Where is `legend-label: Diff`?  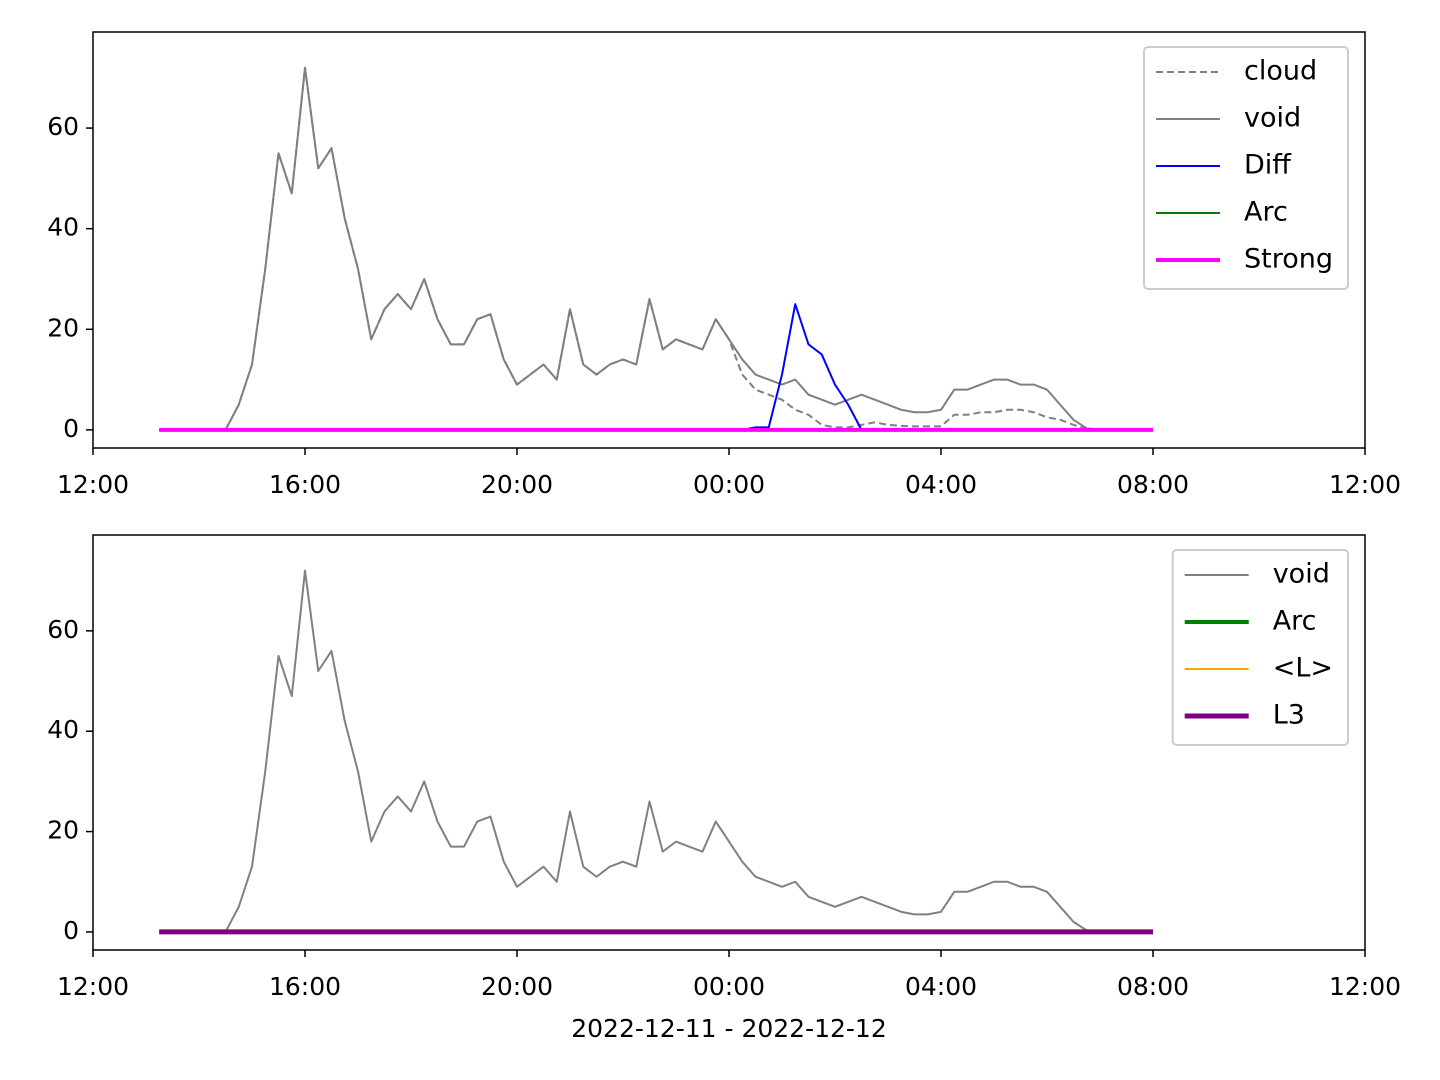
legend-label: Diff is located at coordinates (1268, 165).